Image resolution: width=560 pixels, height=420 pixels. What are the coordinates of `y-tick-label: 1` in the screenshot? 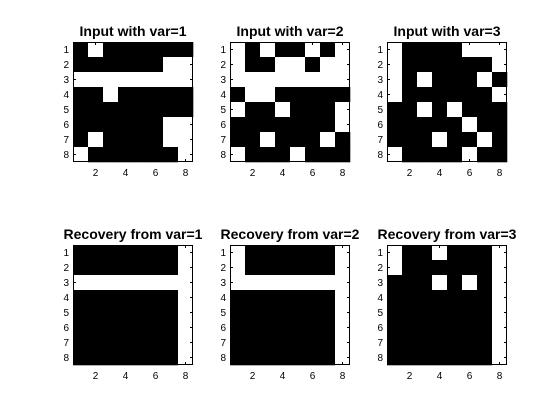 It's located at (380, 50).